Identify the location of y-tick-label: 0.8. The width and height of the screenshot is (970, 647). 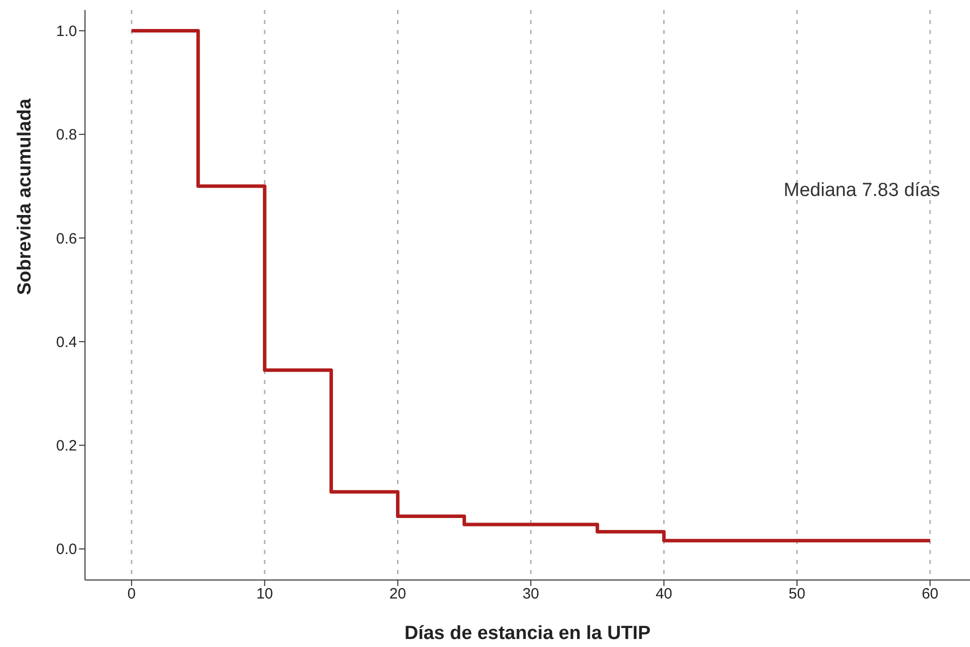
(66, 135).